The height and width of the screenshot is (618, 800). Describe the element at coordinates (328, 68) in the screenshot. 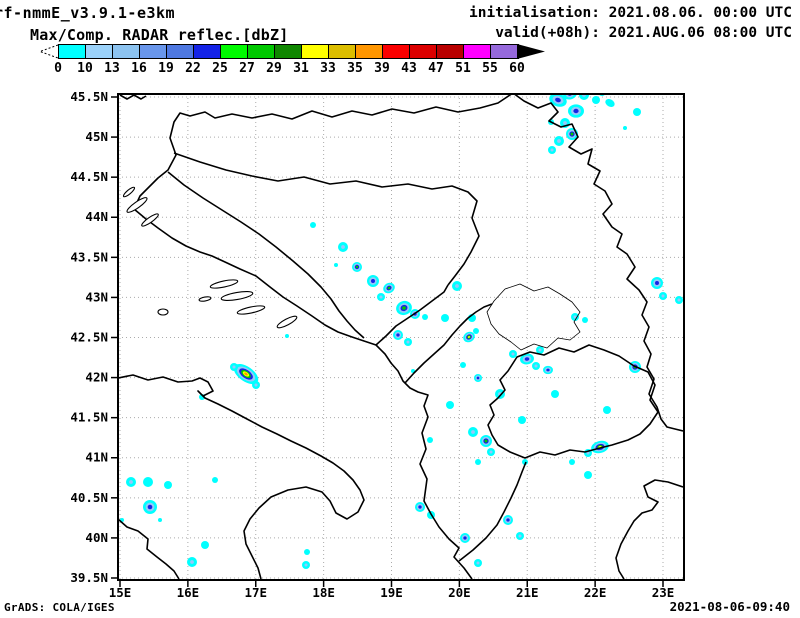

I see `colorbar-tick-label: 33` at that location.